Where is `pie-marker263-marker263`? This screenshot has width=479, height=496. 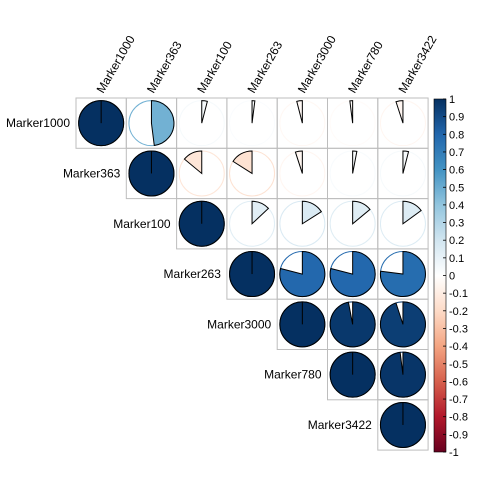 pie-marker263-marker263 is located at coordinates (252, 274).